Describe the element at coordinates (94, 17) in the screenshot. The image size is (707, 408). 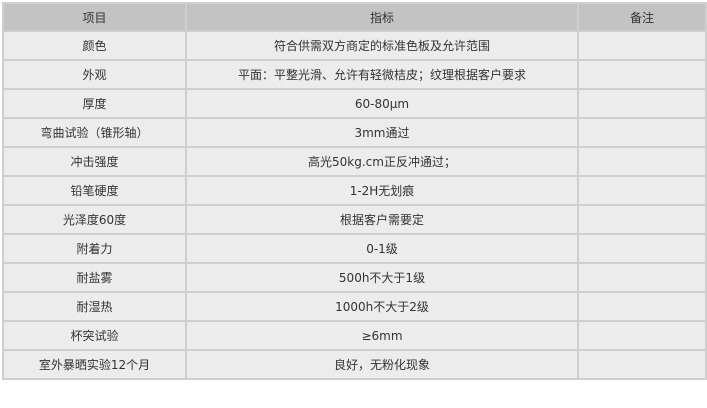
I see `header-item: 项目` at that location.